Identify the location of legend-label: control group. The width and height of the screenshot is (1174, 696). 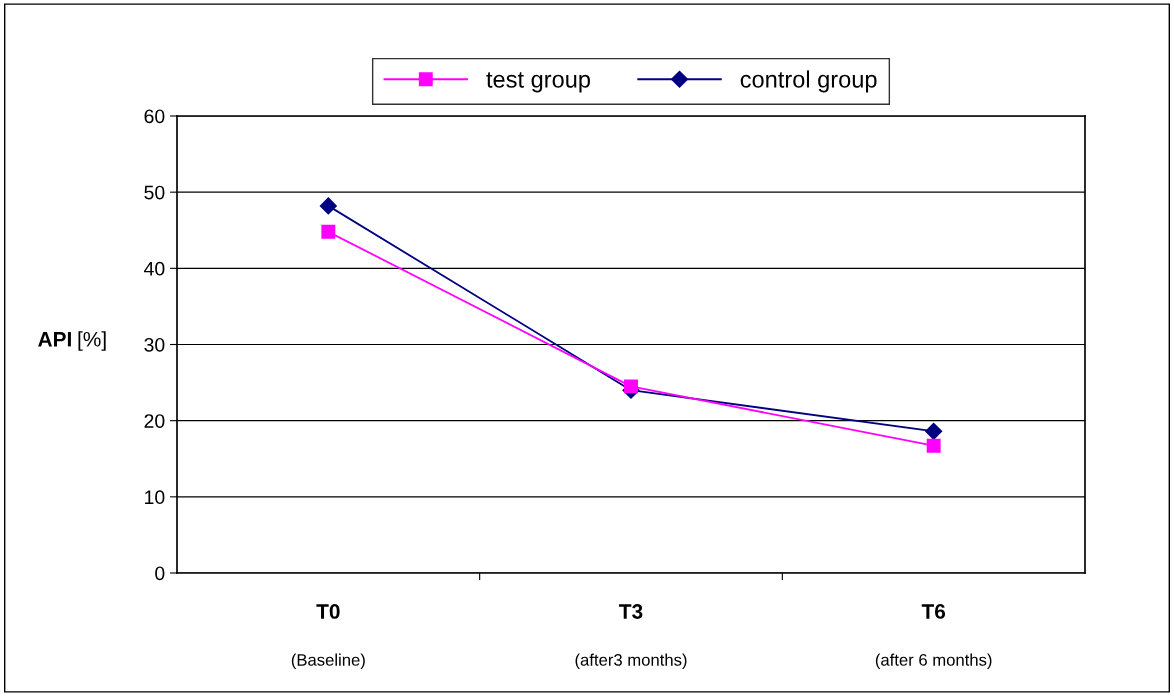
(808, 81).